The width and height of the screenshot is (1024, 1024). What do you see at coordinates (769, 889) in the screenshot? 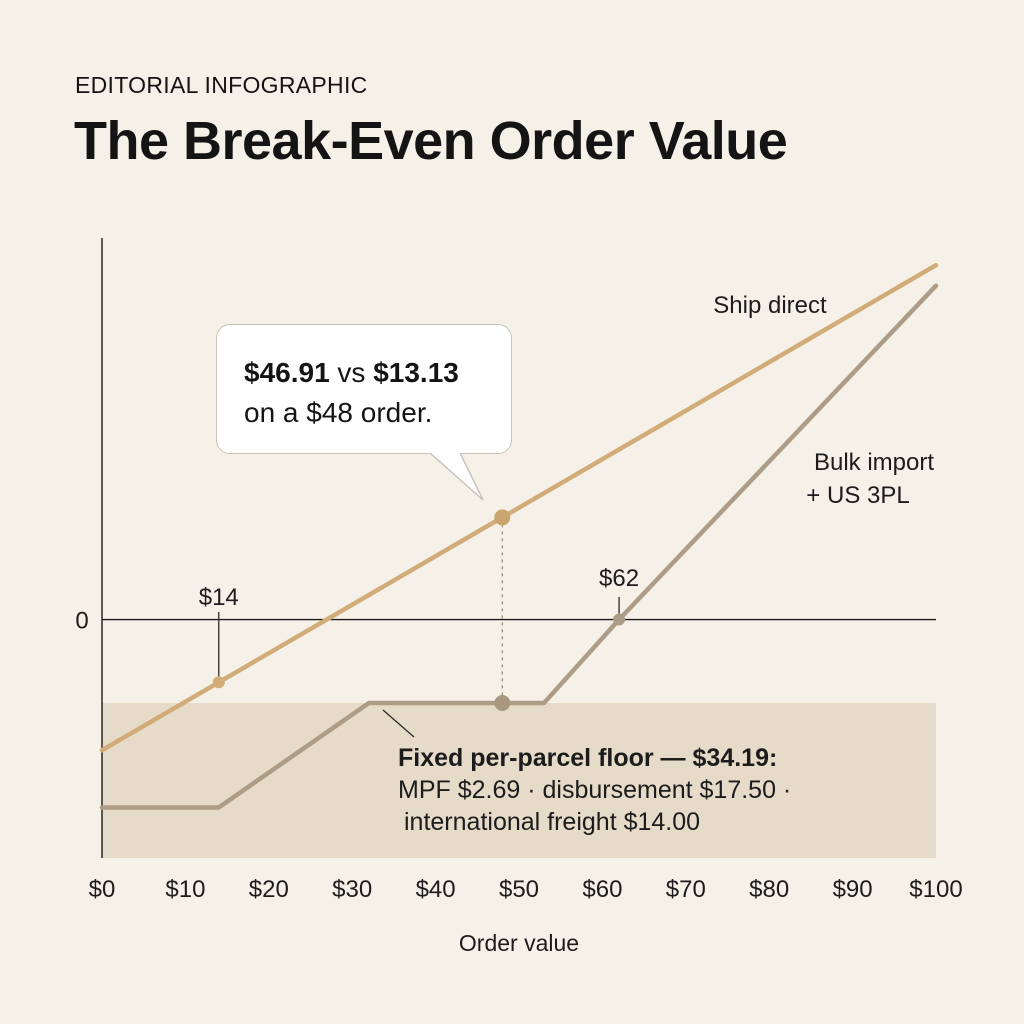
I see `x-tick-label: $80` at bounding box center [769, 889].